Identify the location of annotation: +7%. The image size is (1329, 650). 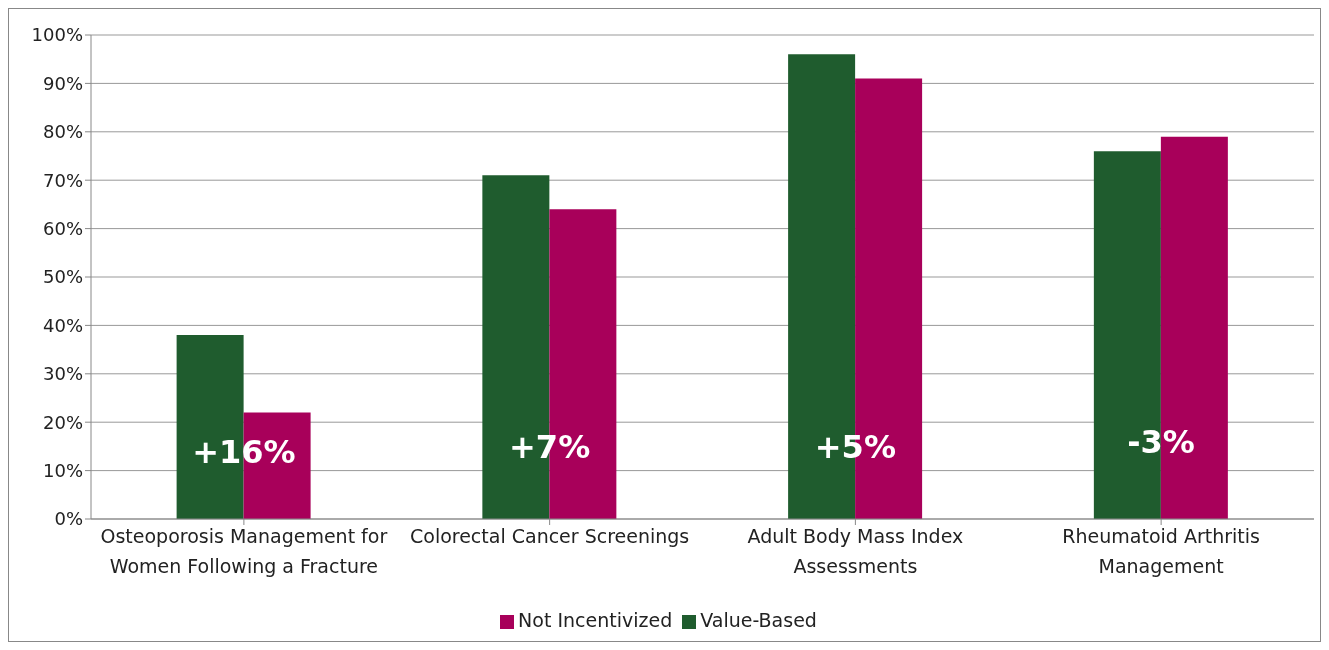
(550, 446).